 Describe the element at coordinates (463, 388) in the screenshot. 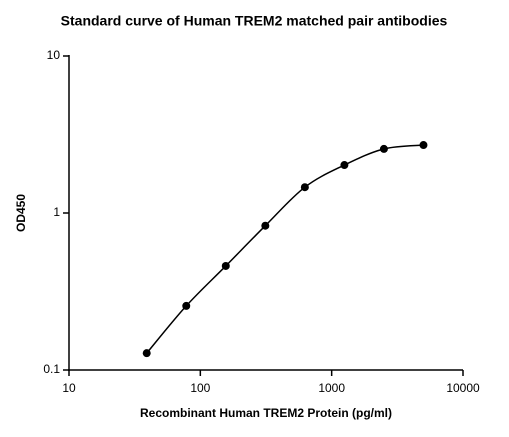

I see `x-tick-label: 10000` at that location.